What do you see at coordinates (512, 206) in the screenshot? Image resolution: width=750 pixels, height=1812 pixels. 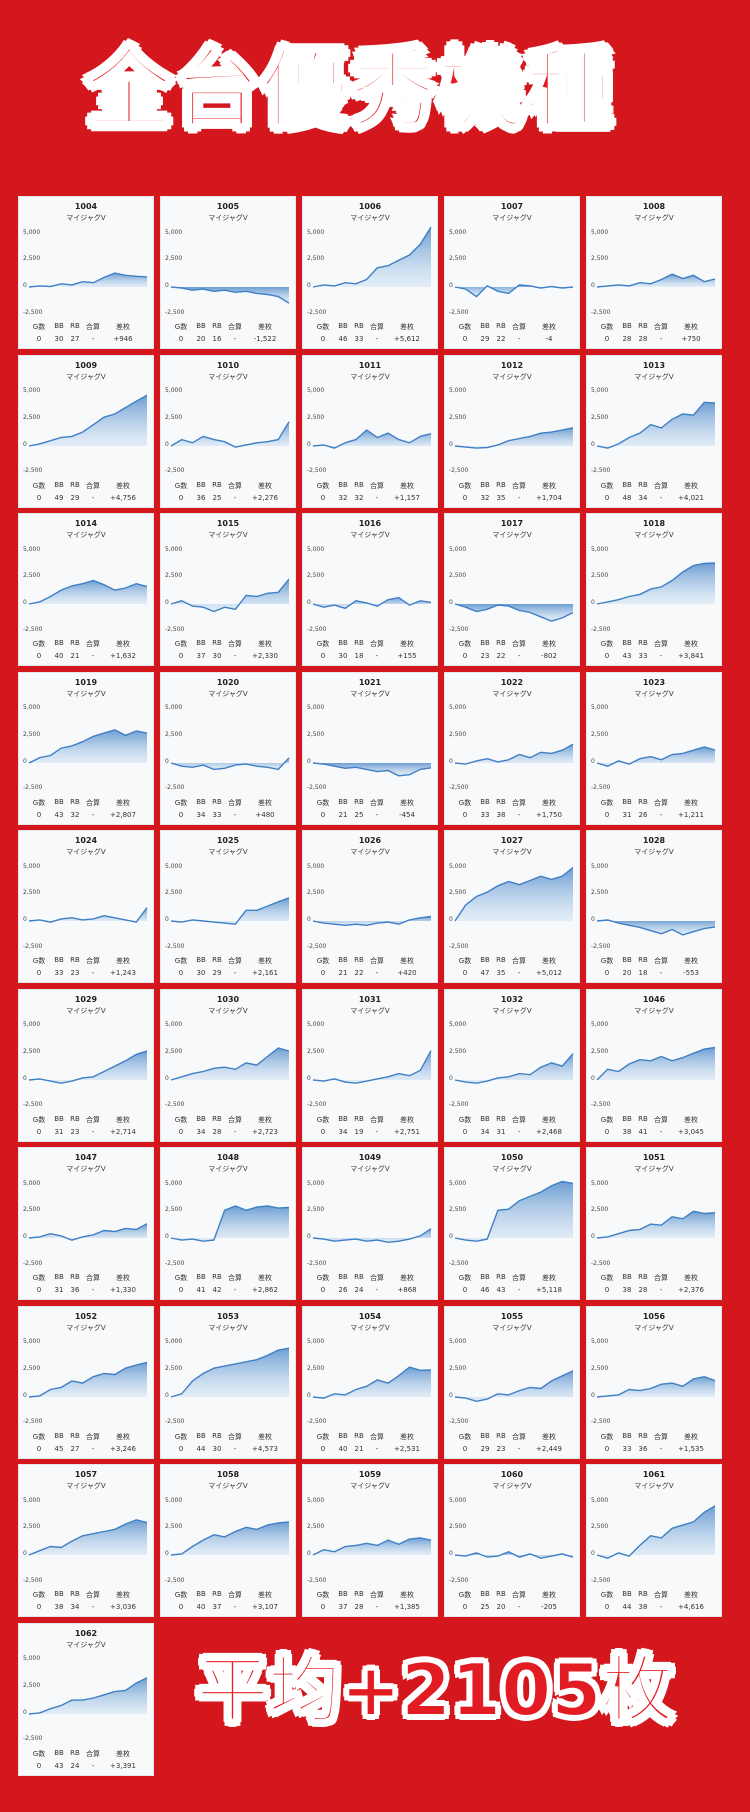 I see `machine-number: 1007` at bounding box center [512, 206].